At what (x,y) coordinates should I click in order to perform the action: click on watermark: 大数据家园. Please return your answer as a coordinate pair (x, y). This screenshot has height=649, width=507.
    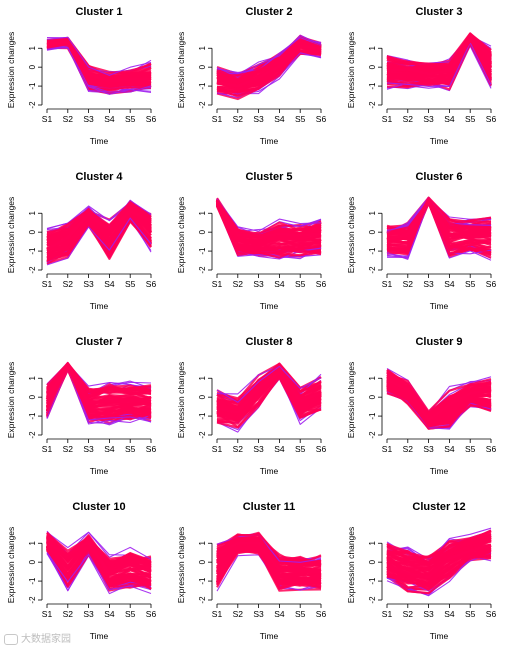
    Looking at the image, I should click on (37, 637).